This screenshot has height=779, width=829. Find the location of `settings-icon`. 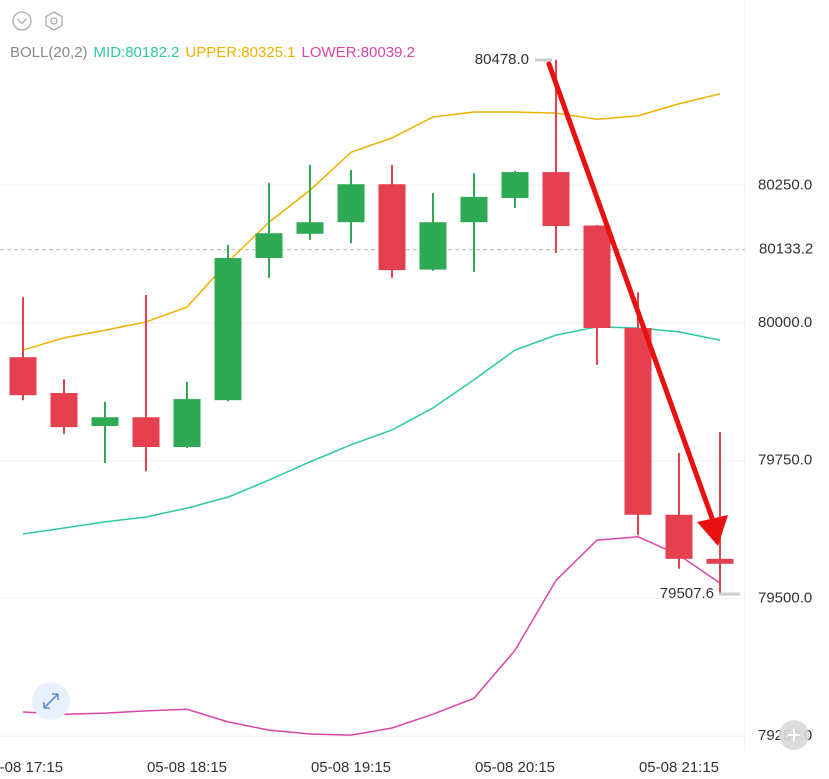

settings-icon is located at coordinates (54, 21).